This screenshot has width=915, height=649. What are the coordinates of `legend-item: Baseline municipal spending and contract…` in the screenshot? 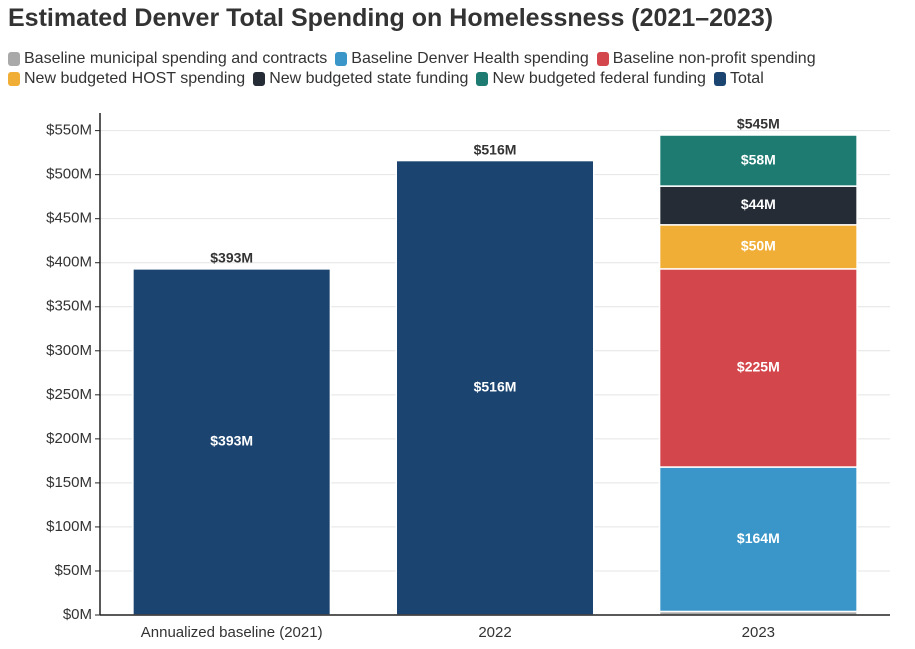 It's located at (167, 59).